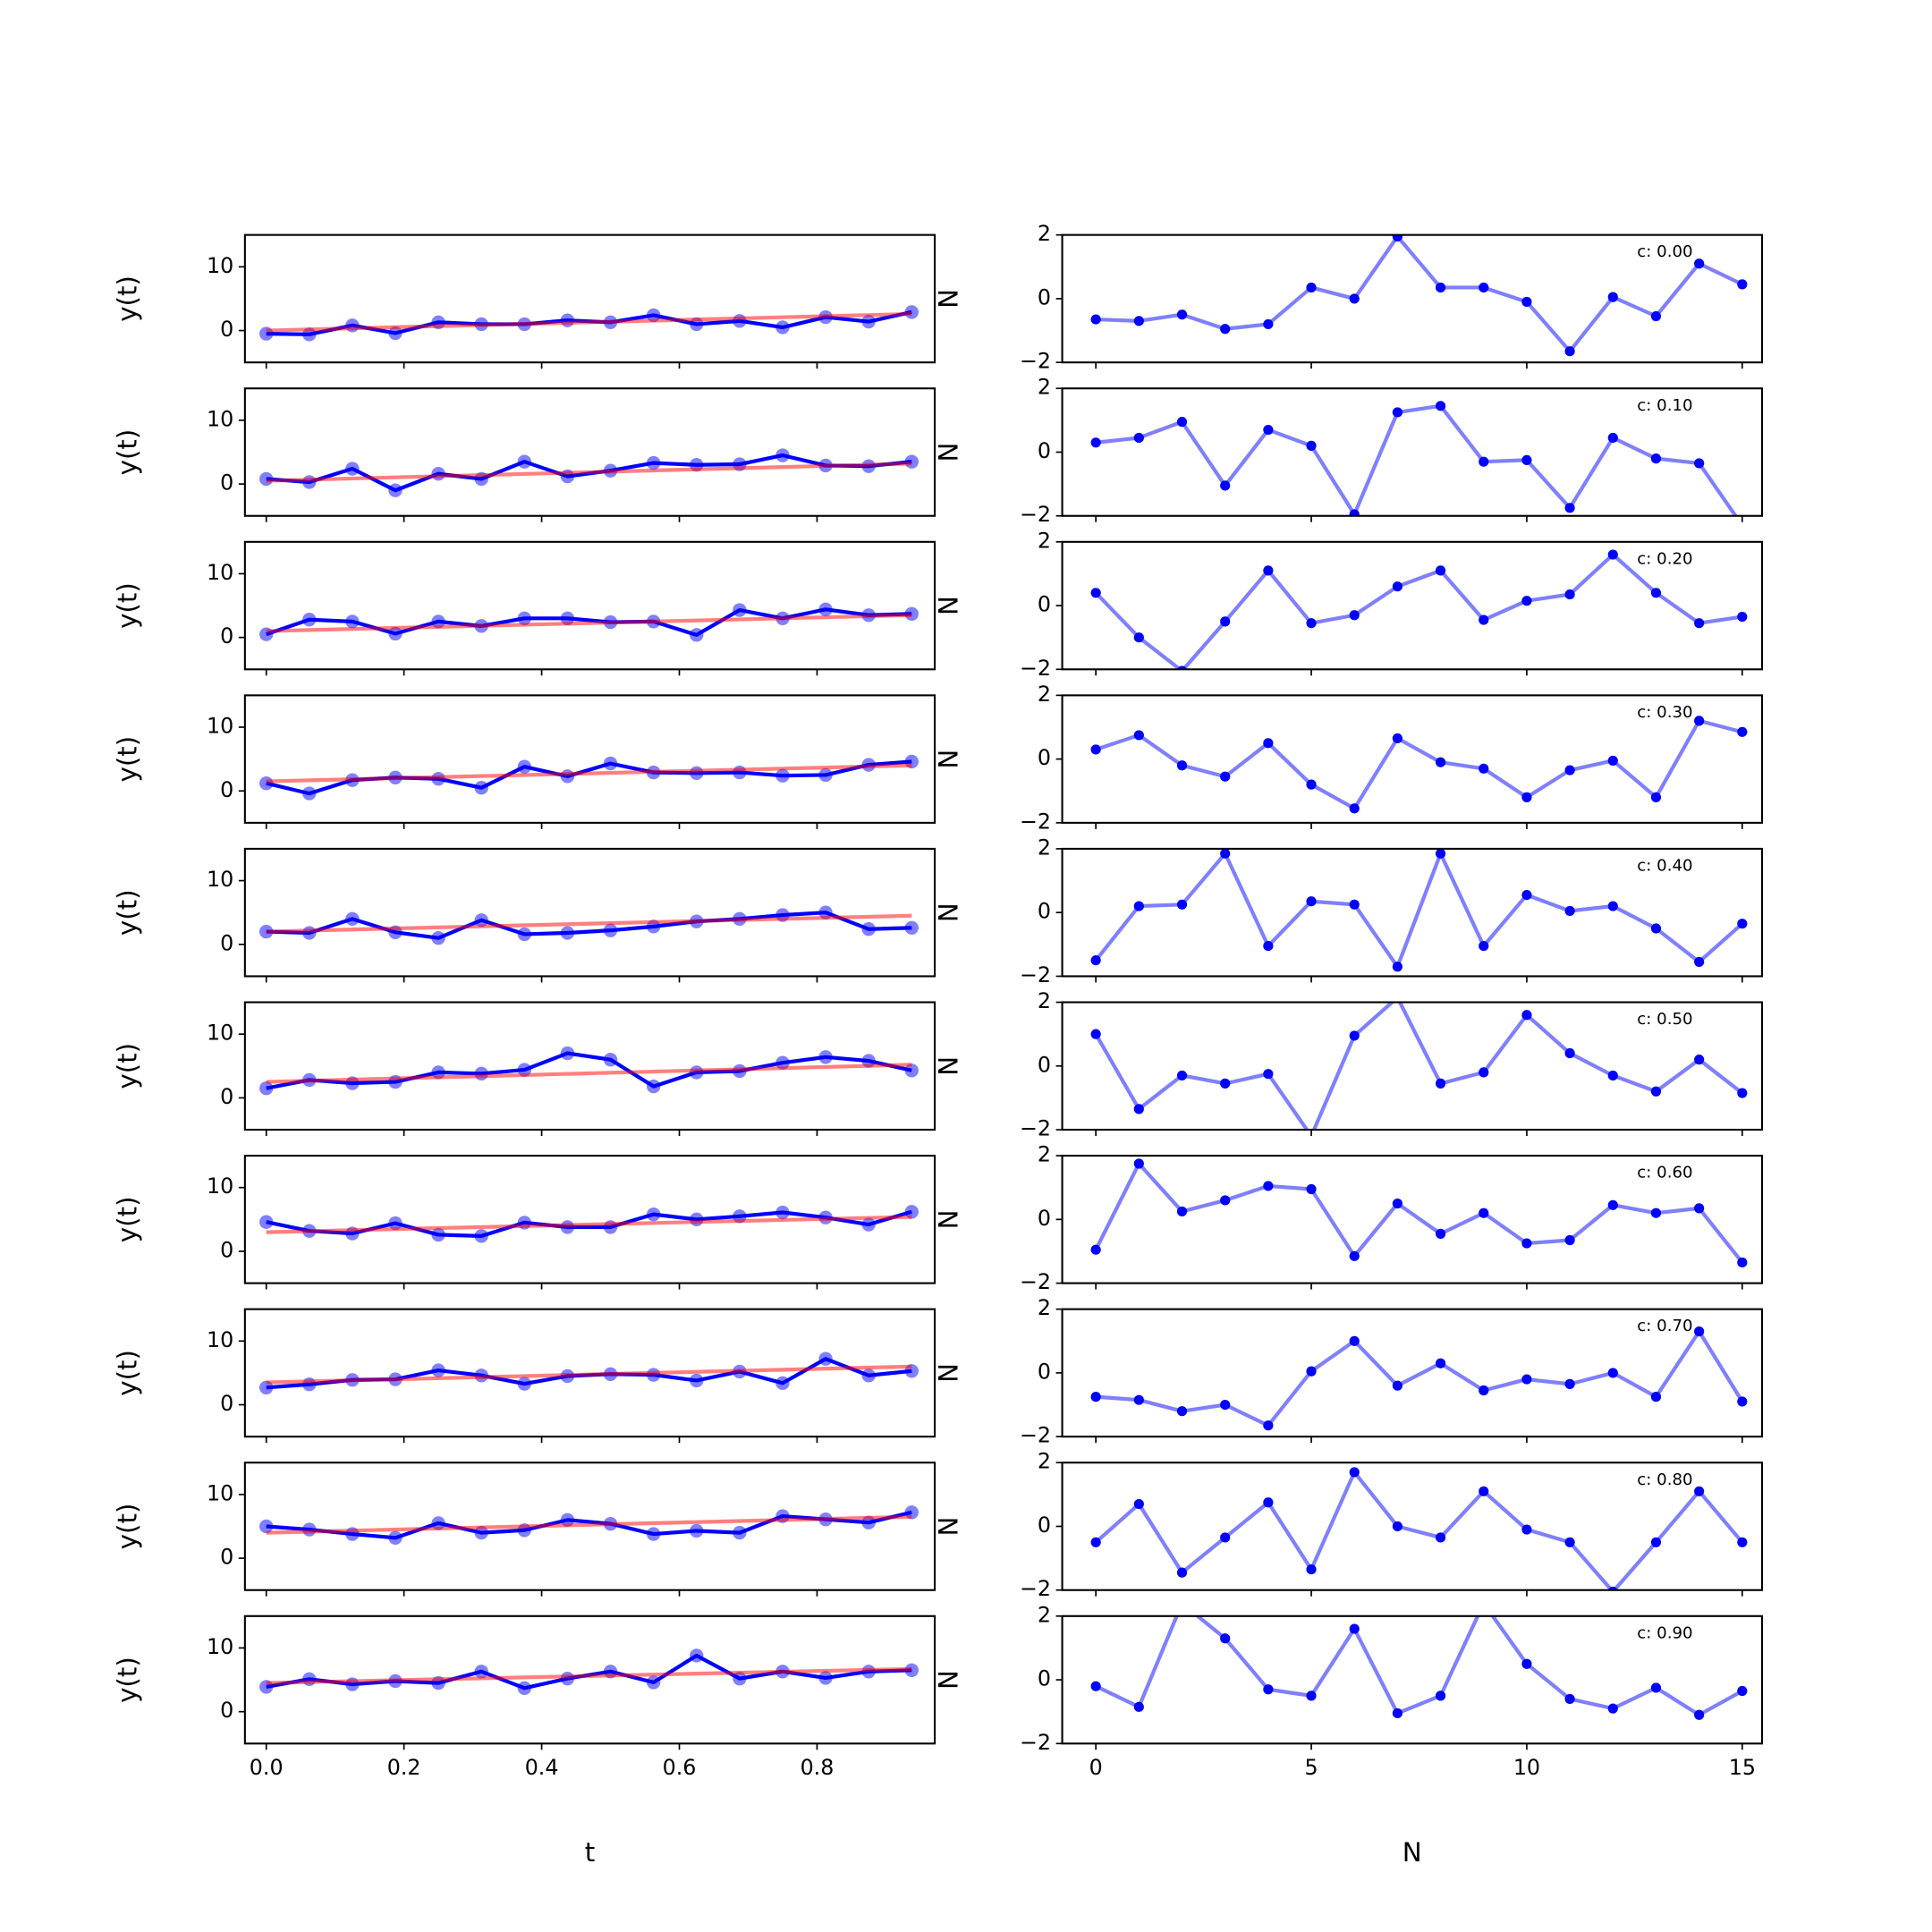 This screenshot has width=1932, height=1932. I want to click on x-tick-label: 0.6, so click(680, 1767).